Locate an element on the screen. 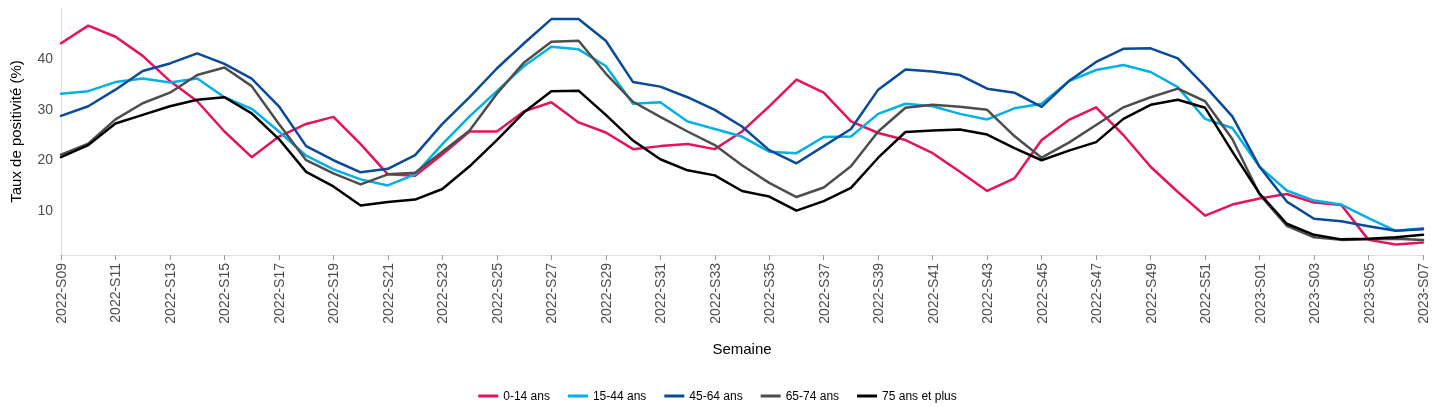 This screenshot has height=407, width=1435. x-tick-label: 2022-S15 is located at coordinates (224, 293).